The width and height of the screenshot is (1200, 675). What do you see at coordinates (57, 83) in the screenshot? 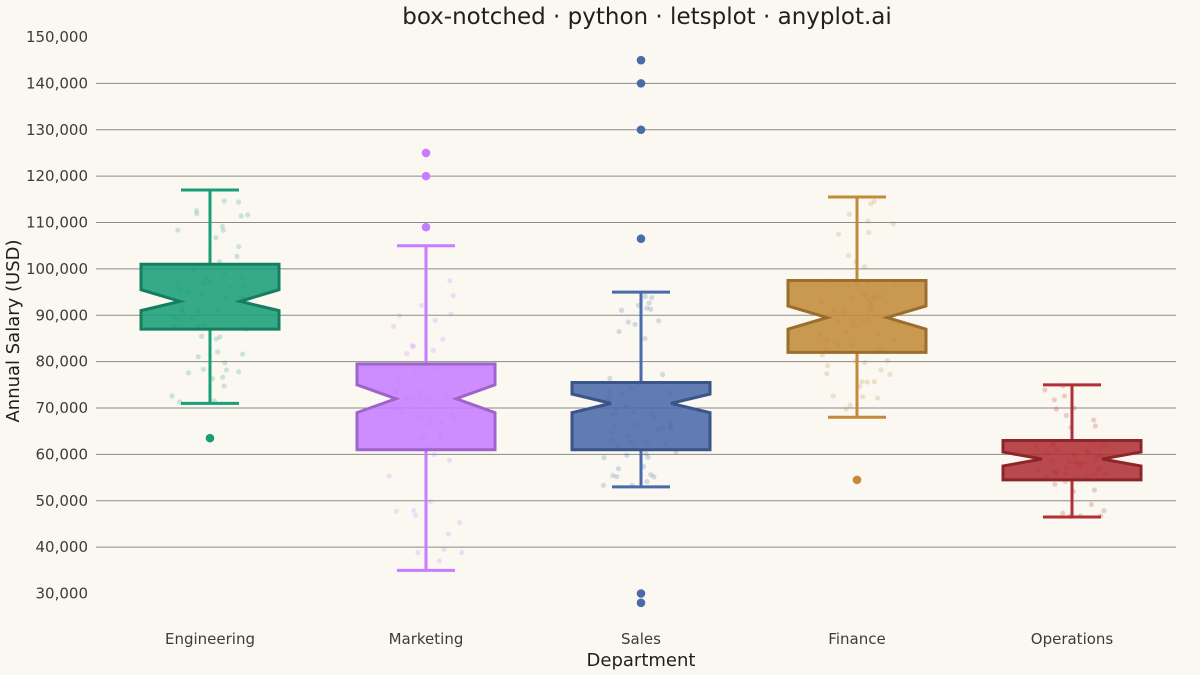
I see `y-tick-label: 140,000` at bounding box center [57, 83].